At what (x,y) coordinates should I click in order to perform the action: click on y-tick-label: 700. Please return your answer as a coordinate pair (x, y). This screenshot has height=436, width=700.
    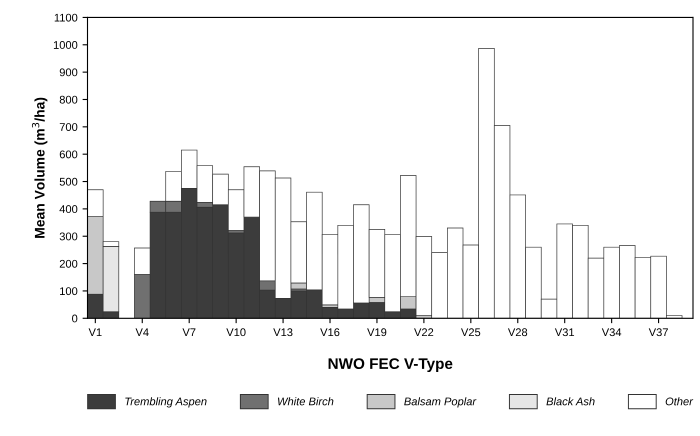
    Looking at the image, I should click on (69, 127).